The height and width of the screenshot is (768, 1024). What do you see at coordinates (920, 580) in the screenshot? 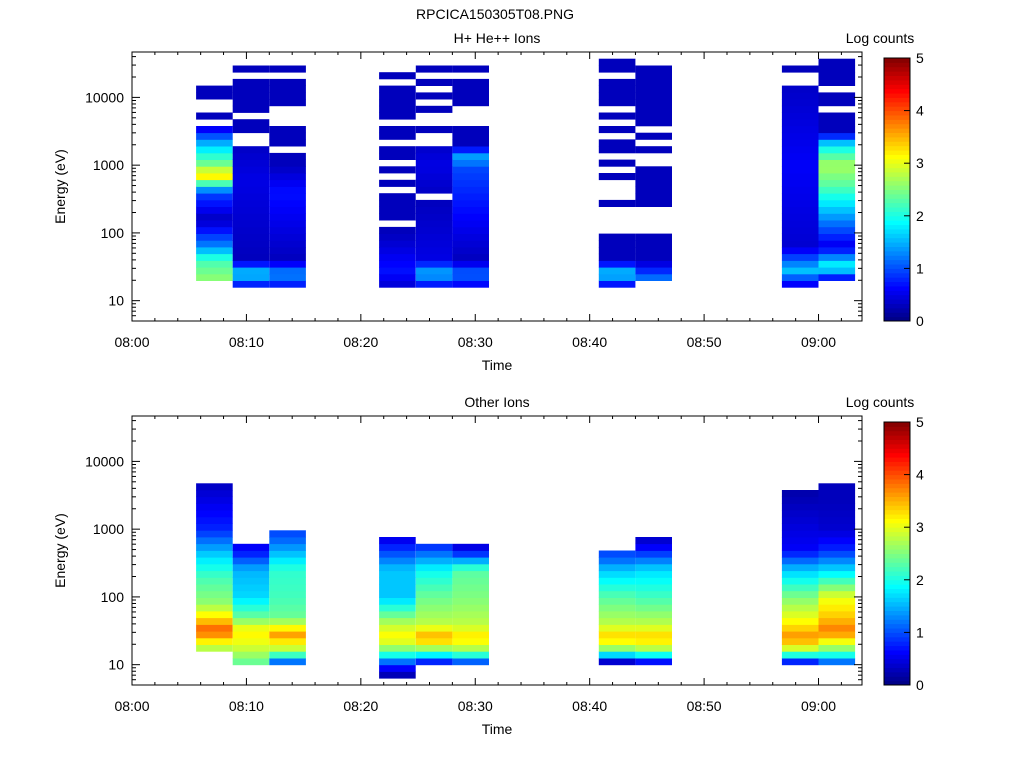
I see `colorbar-tick-label: 2` at bounding box center [920, 580].